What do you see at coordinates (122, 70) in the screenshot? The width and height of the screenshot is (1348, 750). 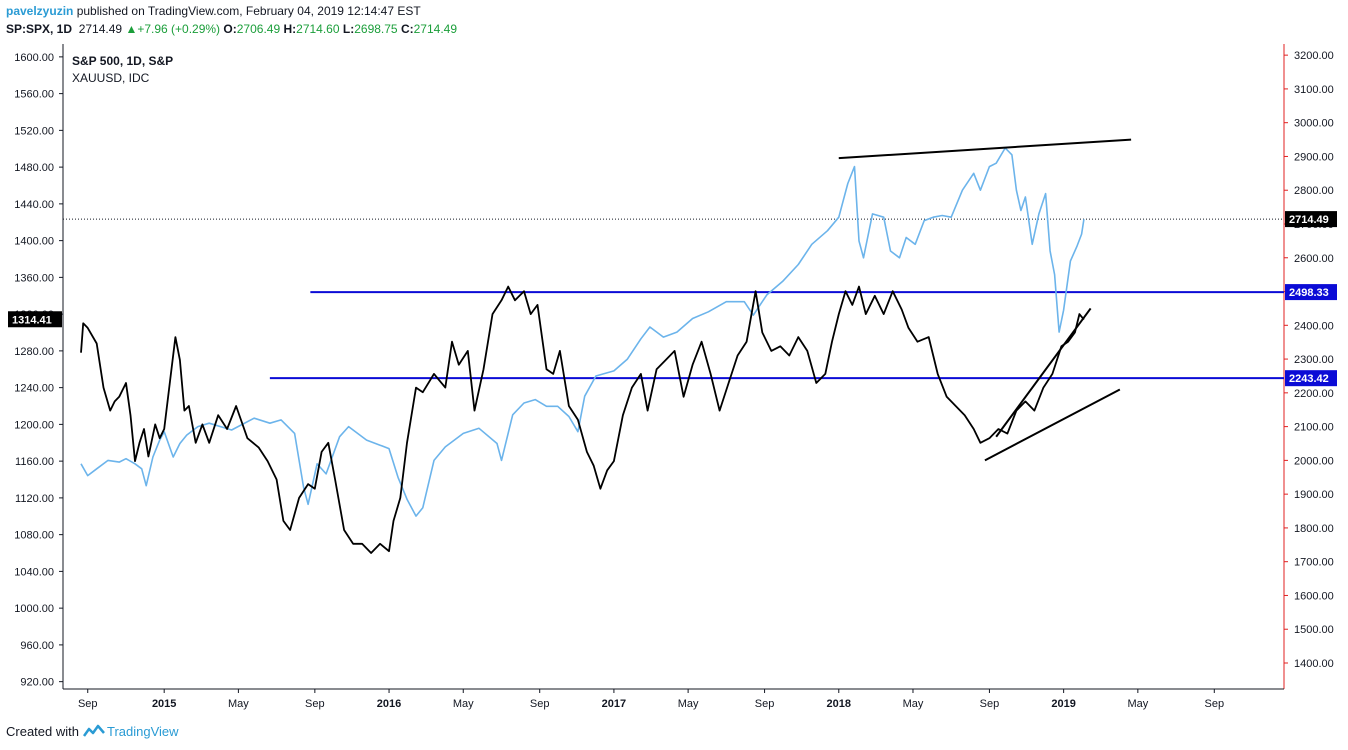 I see `chart-legend: S&P 500, 1D, S&P XAUUSD, IDC` at bounding box center [122, 70].